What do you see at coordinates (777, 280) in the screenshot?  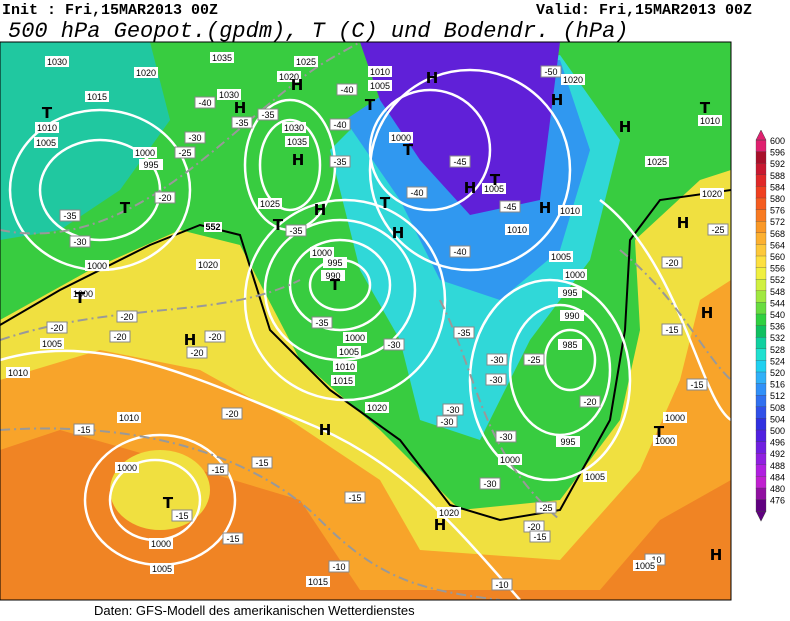 I see `legend-level-label: 552` at bounding box center [777, 280].